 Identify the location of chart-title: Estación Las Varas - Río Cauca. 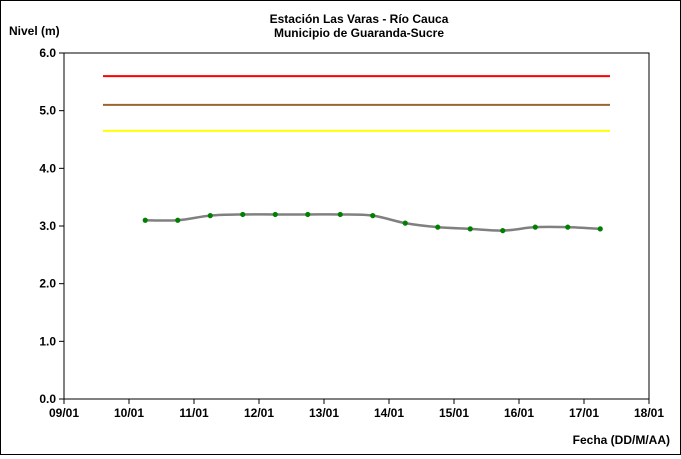
(359, 19).